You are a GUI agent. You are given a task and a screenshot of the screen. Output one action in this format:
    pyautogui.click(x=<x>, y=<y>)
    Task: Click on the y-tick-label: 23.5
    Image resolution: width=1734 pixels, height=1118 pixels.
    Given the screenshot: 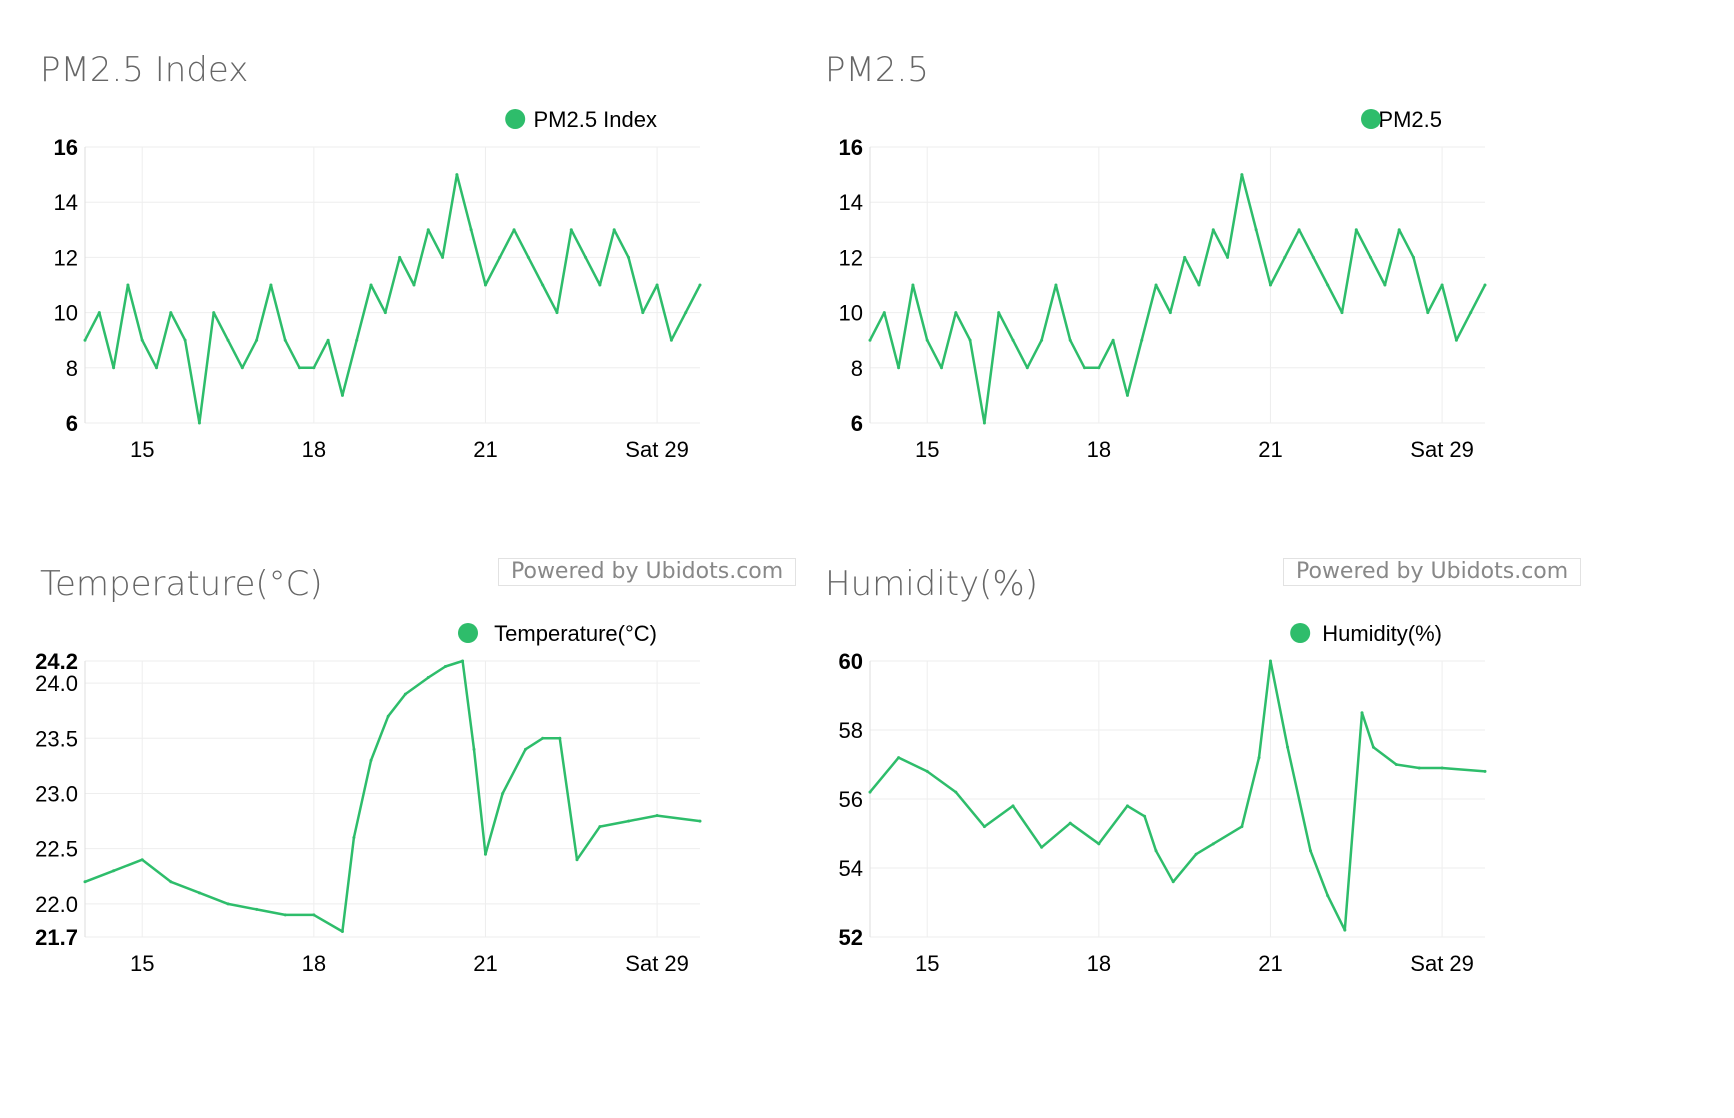 What is the action you would take?
    pyautogui.click(x=56, y=738)
    